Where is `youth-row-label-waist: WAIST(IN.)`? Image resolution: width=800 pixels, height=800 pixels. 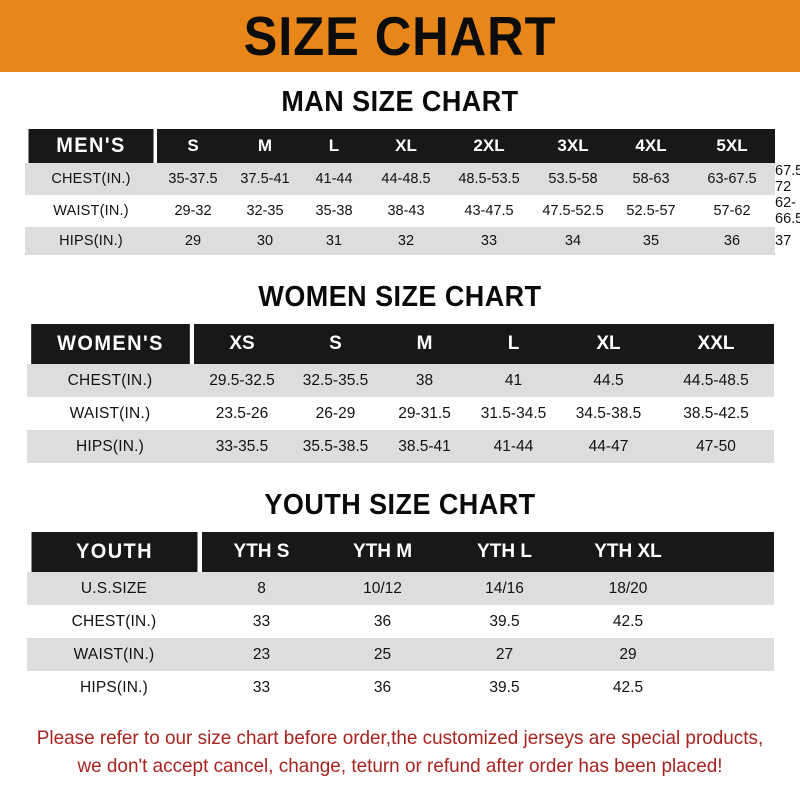 youth-row-label-waist: WAIST(IN.) is located at coordinates (114, 654).